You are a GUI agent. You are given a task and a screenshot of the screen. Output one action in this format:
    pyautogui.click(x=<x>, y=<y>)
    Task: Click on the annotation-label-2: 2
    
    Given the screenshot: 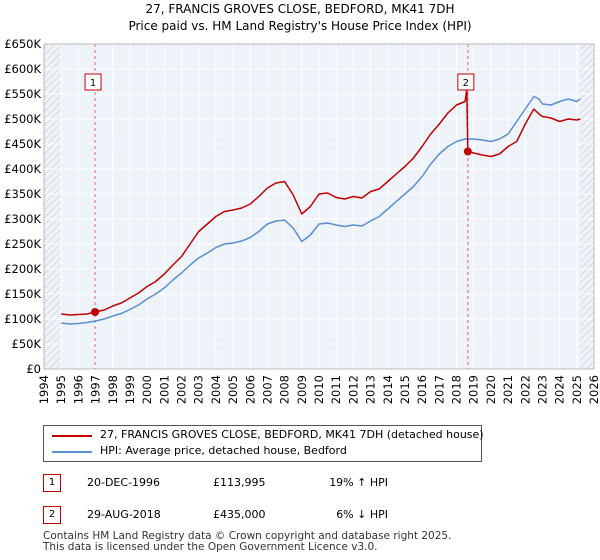 What is the action you would take?
    pyautogui.click(x=466, y=83)
    